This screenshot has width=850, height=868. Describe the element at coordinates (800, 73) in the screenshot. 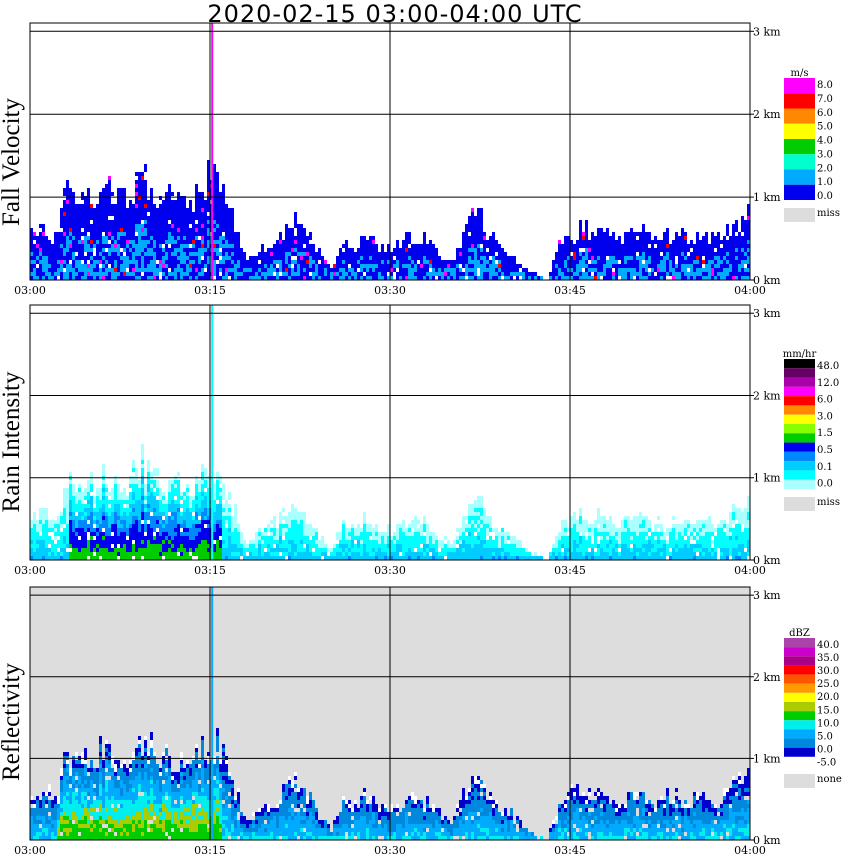

I see `fall-velocity-legend-unit: m/s` at that location.